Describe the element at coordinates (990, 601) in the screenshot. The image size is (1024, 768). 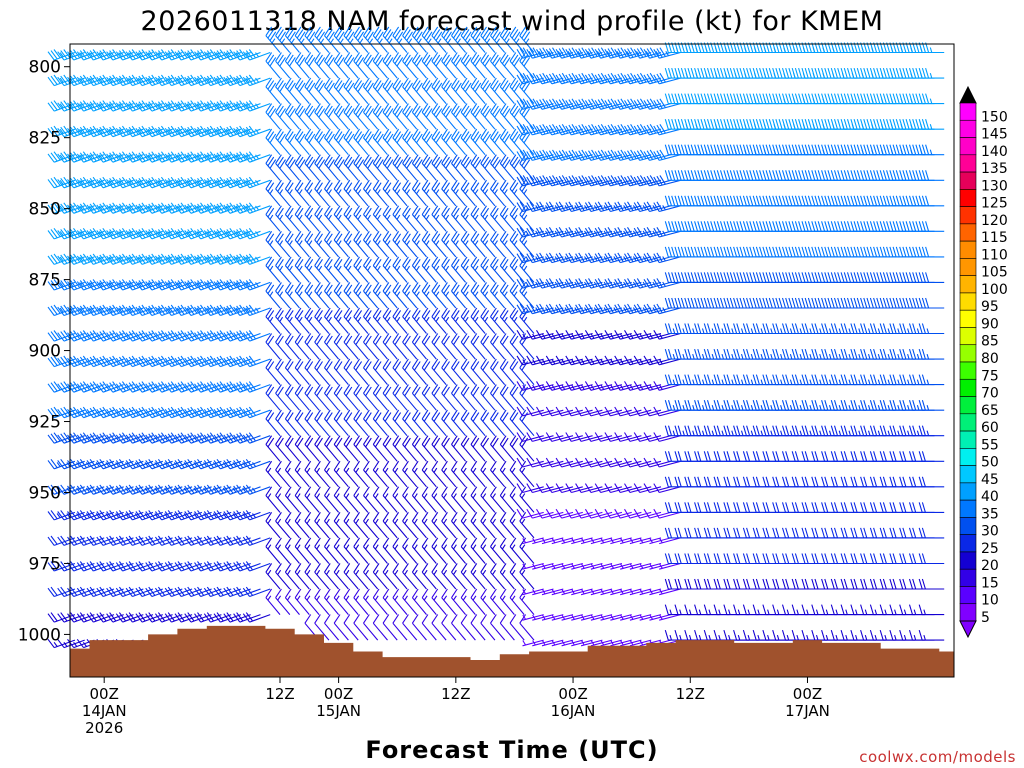
I see `colorbar-label: 10` at that location.